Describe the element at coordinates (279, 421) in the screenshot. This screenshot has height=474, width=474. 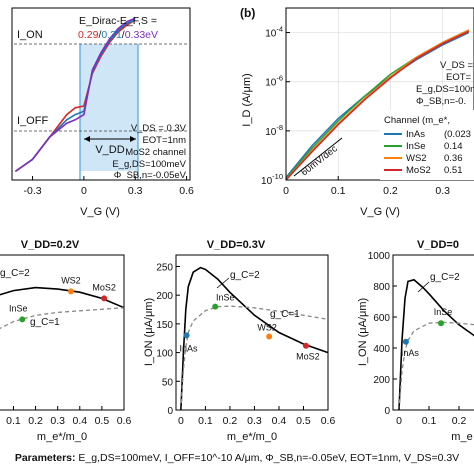
I see `panel-d-x-tick-label: 0.4` at that location.